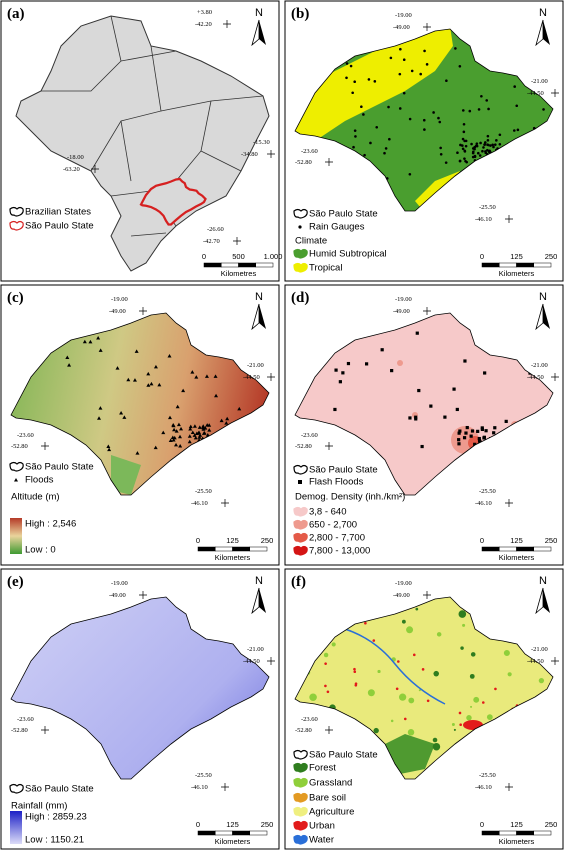 The image size is (565, 850). Describe the element at coordinates (322, 826) in the screenshot. I see `legend-label: Urban` at that location.